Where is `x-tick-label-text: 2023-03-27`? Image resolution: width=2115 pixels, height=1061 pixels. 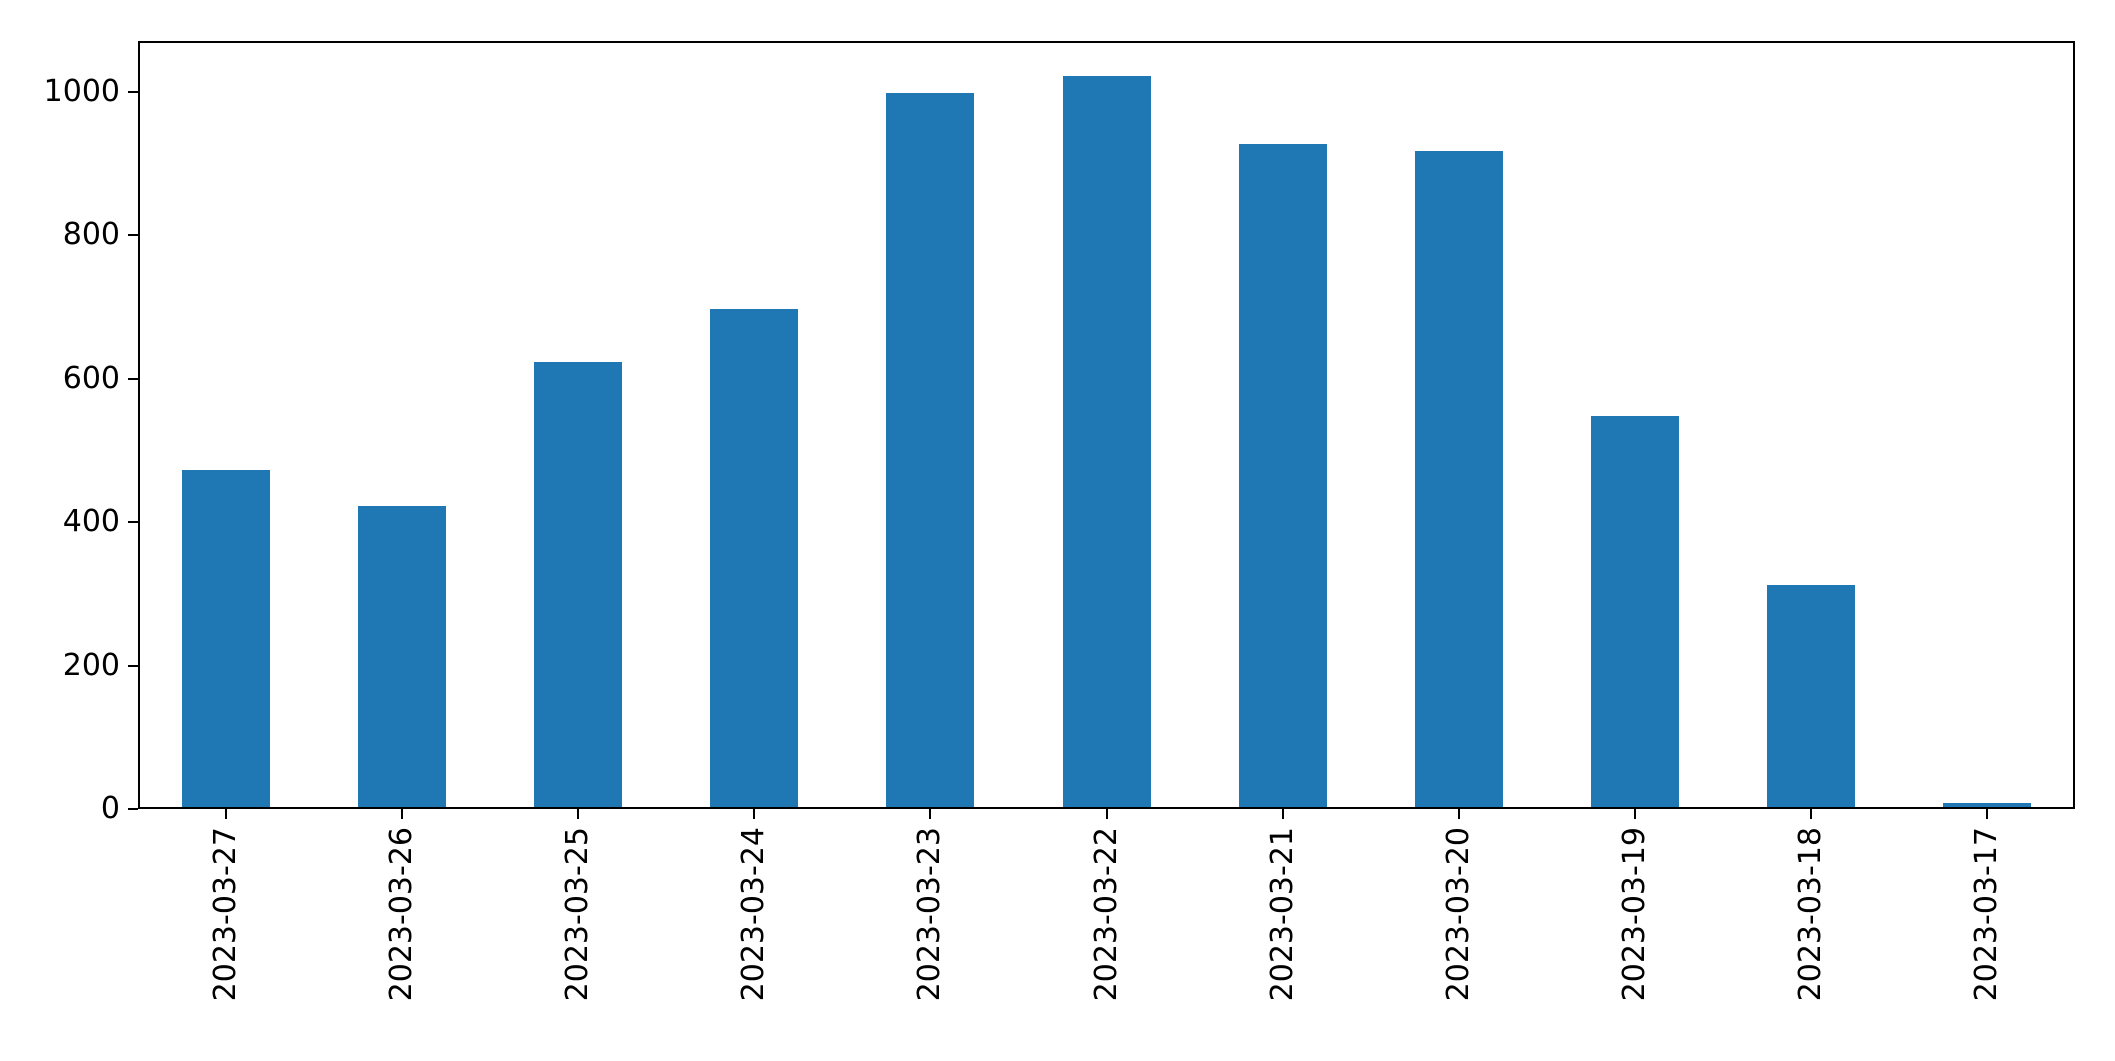
x-tick-label-text: 2023-03-27 is located at coordinates (225, 914).